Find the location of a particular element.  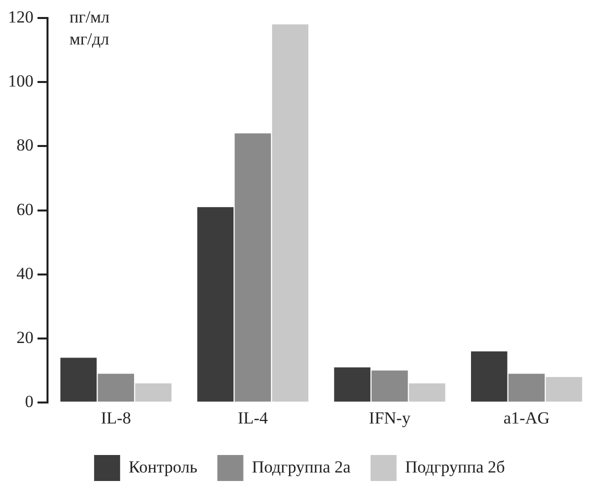

x-tick-label: a1-AG is located at coordinates (526, 418).